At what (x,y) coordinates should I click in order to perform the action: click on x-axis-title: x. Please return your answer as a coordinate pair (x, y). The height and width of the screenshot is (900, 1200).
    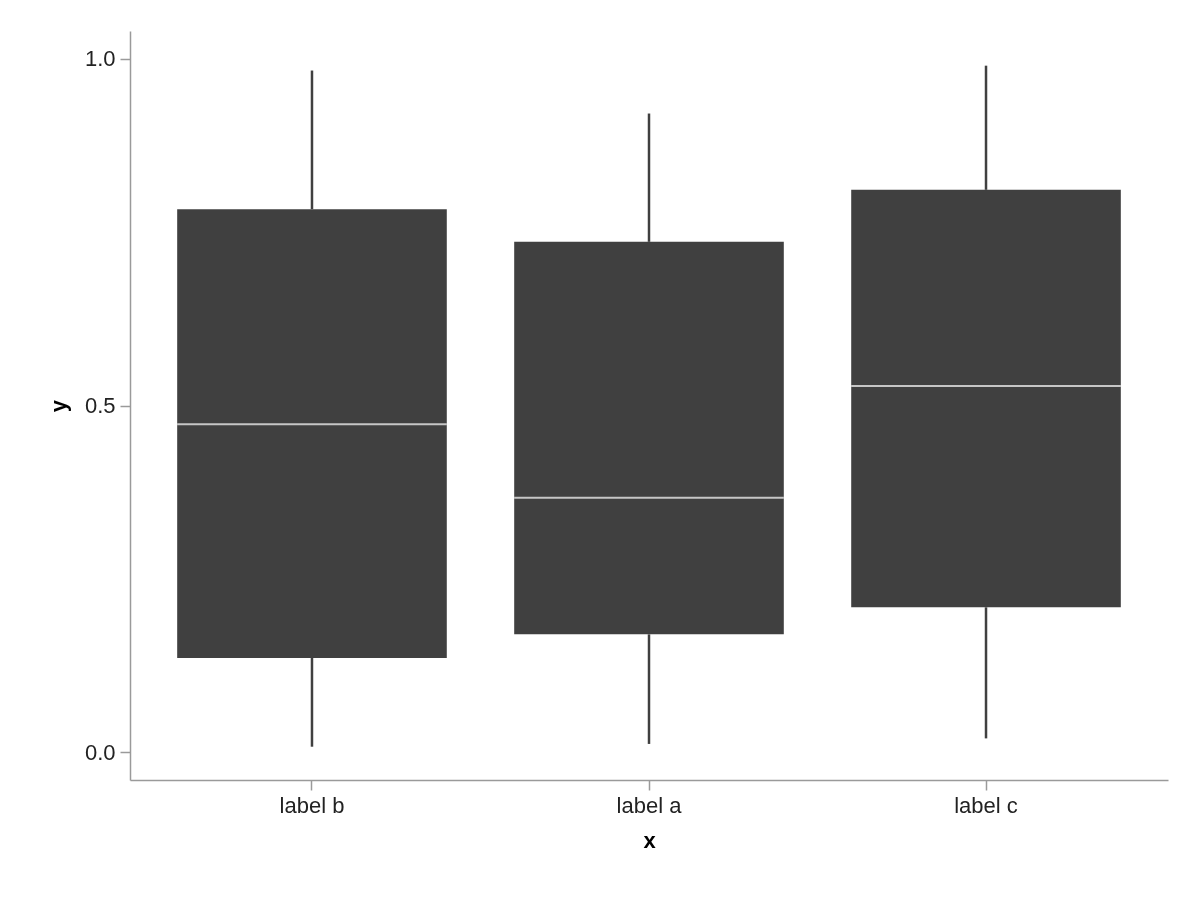
    Looking at the image, I should click on (650, 840).